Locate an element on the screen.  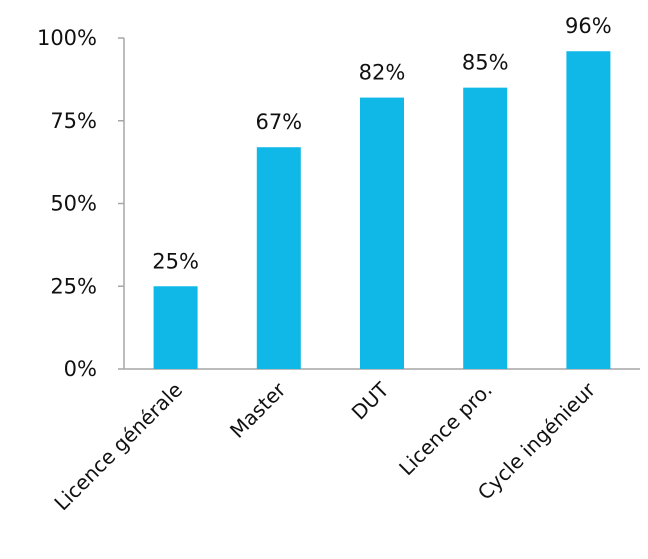
data-label: 67% is located at coordinates (278, 122).